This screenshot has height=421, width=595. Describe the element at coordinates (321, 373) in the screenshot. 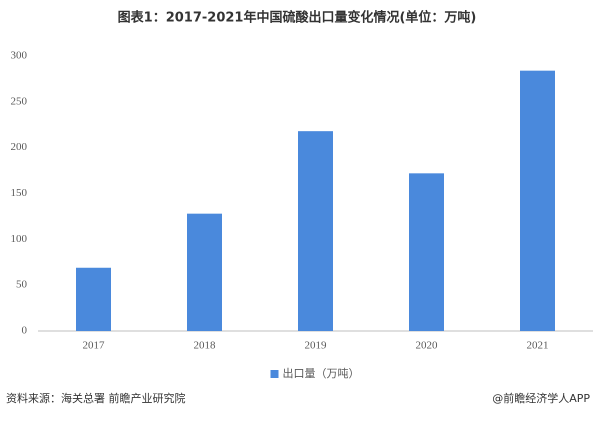

I see `legend-label: 出口量（万吨）` at that location.